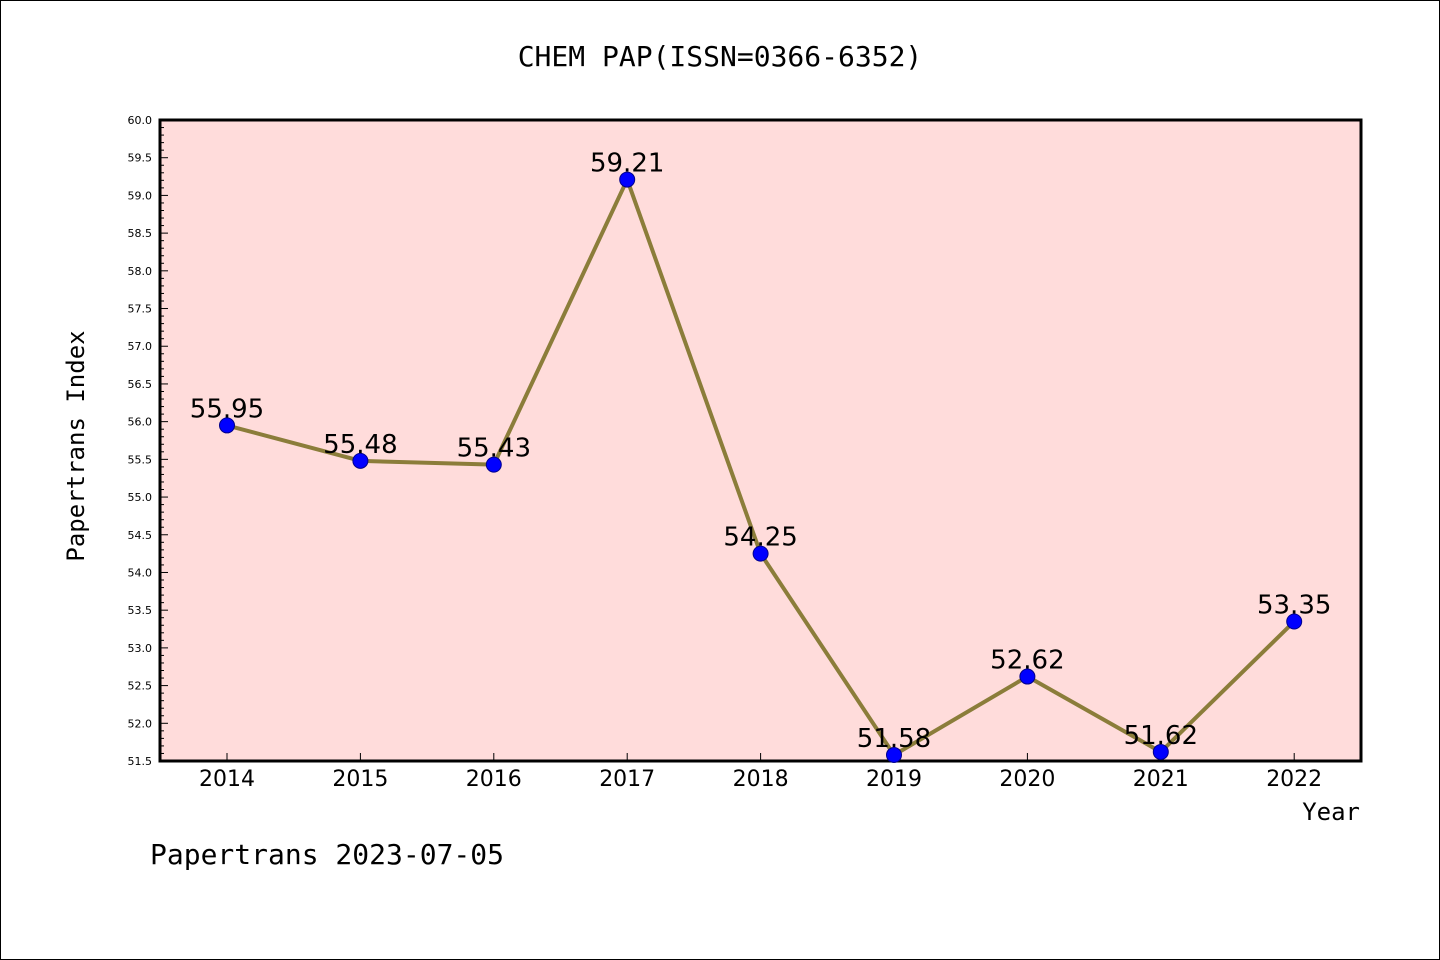  I want to click on data-label: 53.35, so click(1294, 605).